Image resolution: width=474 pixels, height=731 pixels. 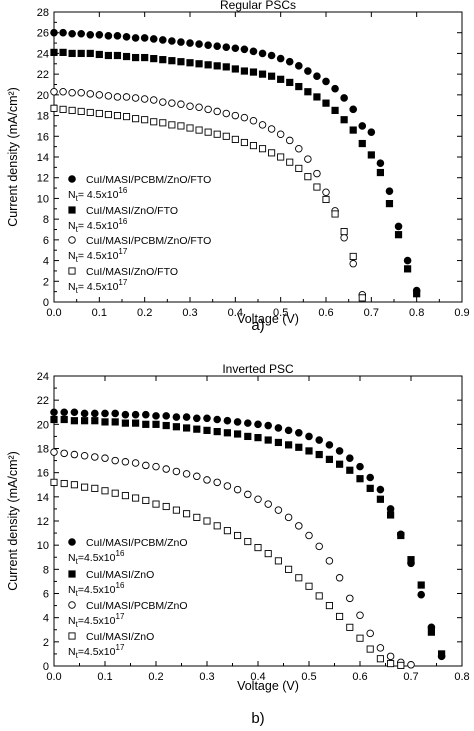 What do you see at coordinates (43, 199) in the screenshot?
I see `y-tick-label: 10` at bounding box center [43, 199].